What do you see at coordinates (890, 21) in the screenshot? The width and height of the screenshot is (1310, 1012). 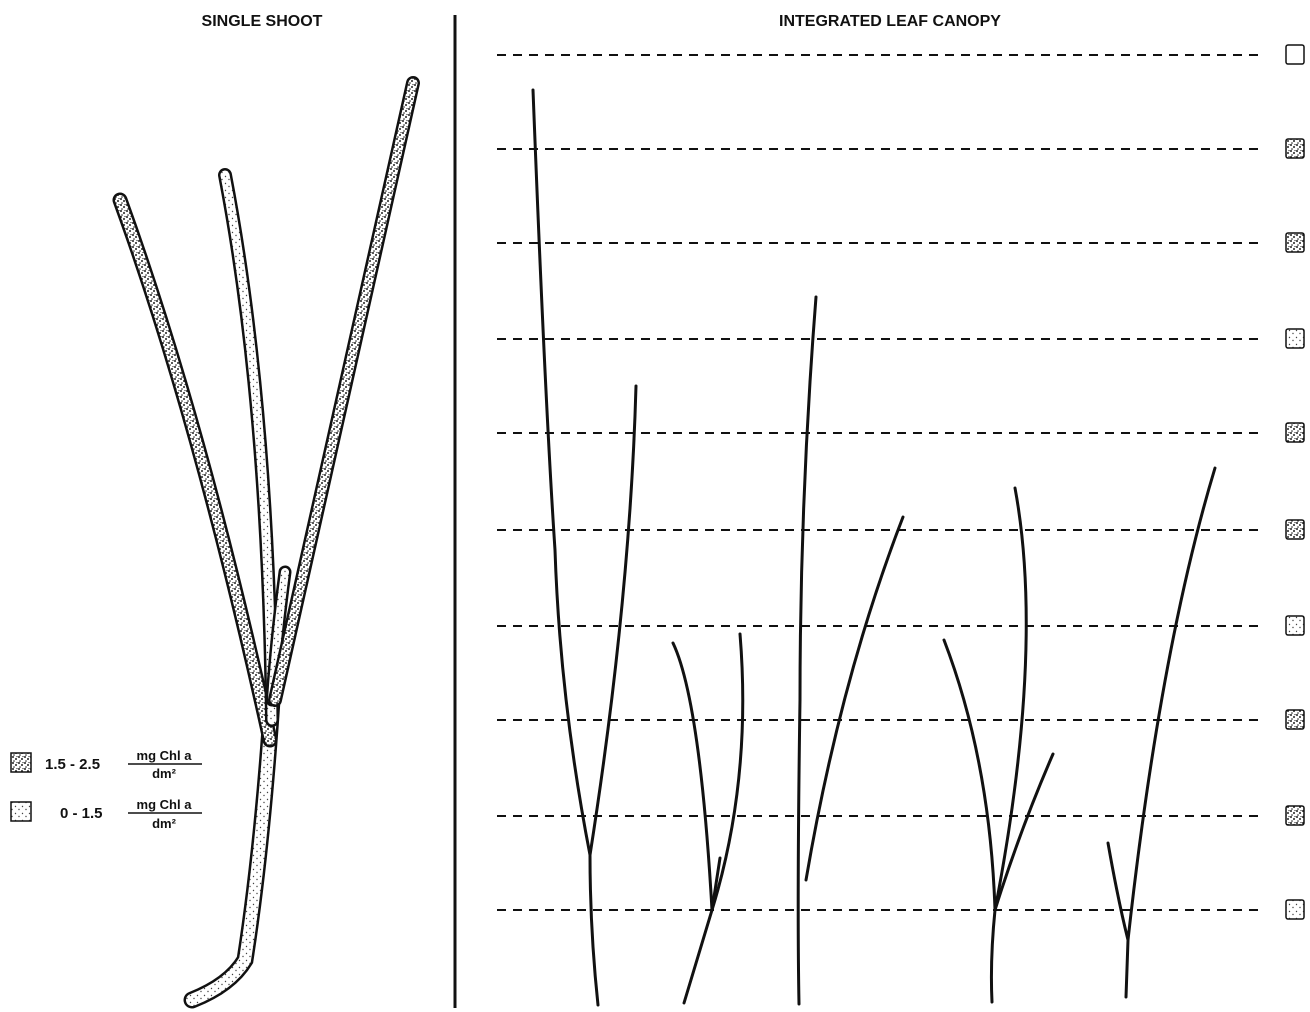 I see `panel-title: INTEGRATED LEAF CANOPY` at bounding box center [890, 21].